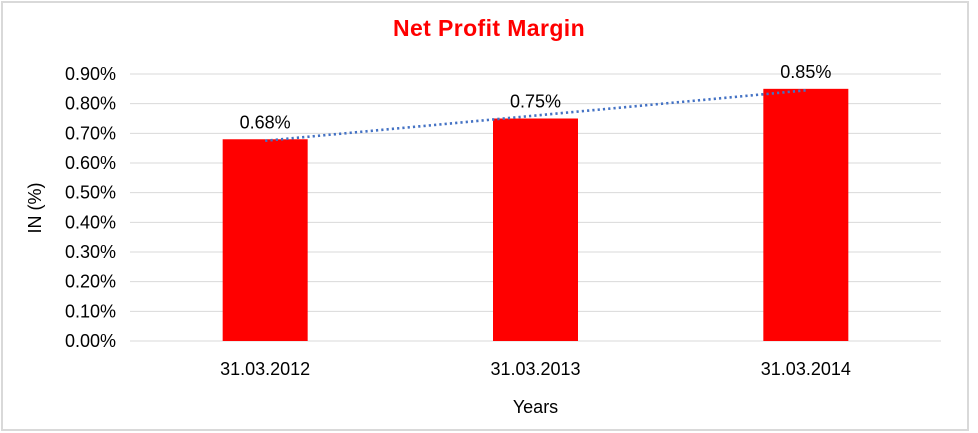 The height and width of the screenshot is (433, 978). What do you see at coordinates (535, 407) in the screenshot?
I see `x-axis-title: Years` at bounding box center [535, 407].